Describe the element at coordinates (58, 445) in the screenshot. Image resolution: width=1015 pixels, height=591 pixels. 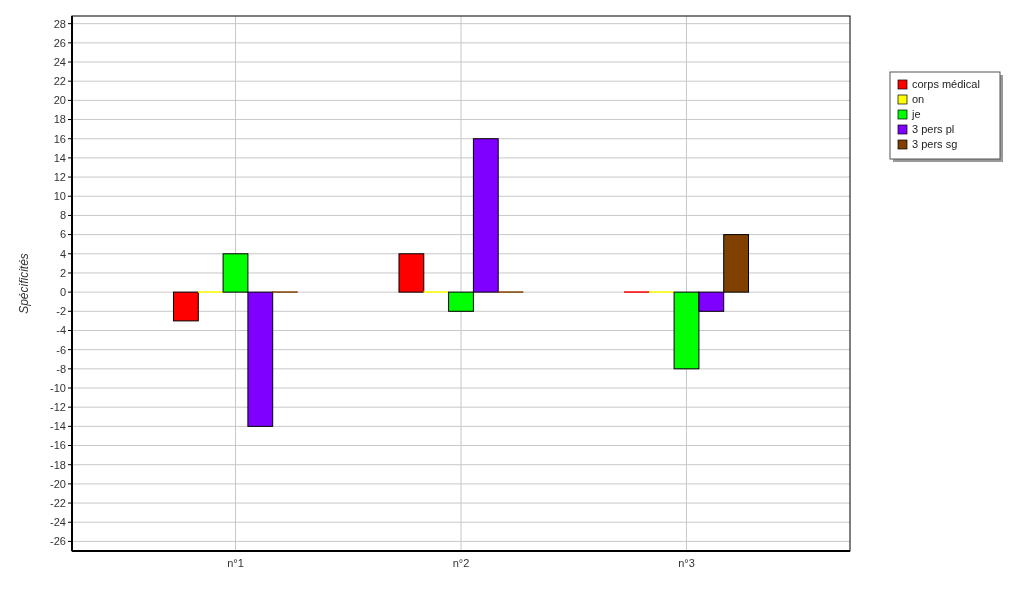
I see `y-tick-label: -16` at that location.